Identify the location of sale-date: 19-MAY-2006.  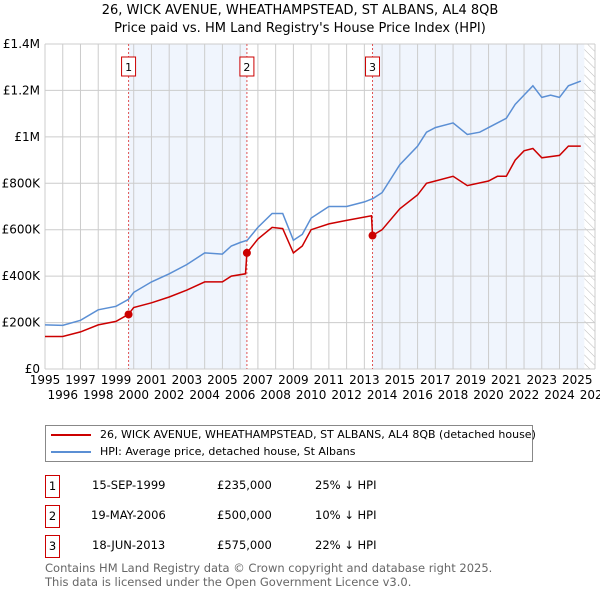
(128, 515).